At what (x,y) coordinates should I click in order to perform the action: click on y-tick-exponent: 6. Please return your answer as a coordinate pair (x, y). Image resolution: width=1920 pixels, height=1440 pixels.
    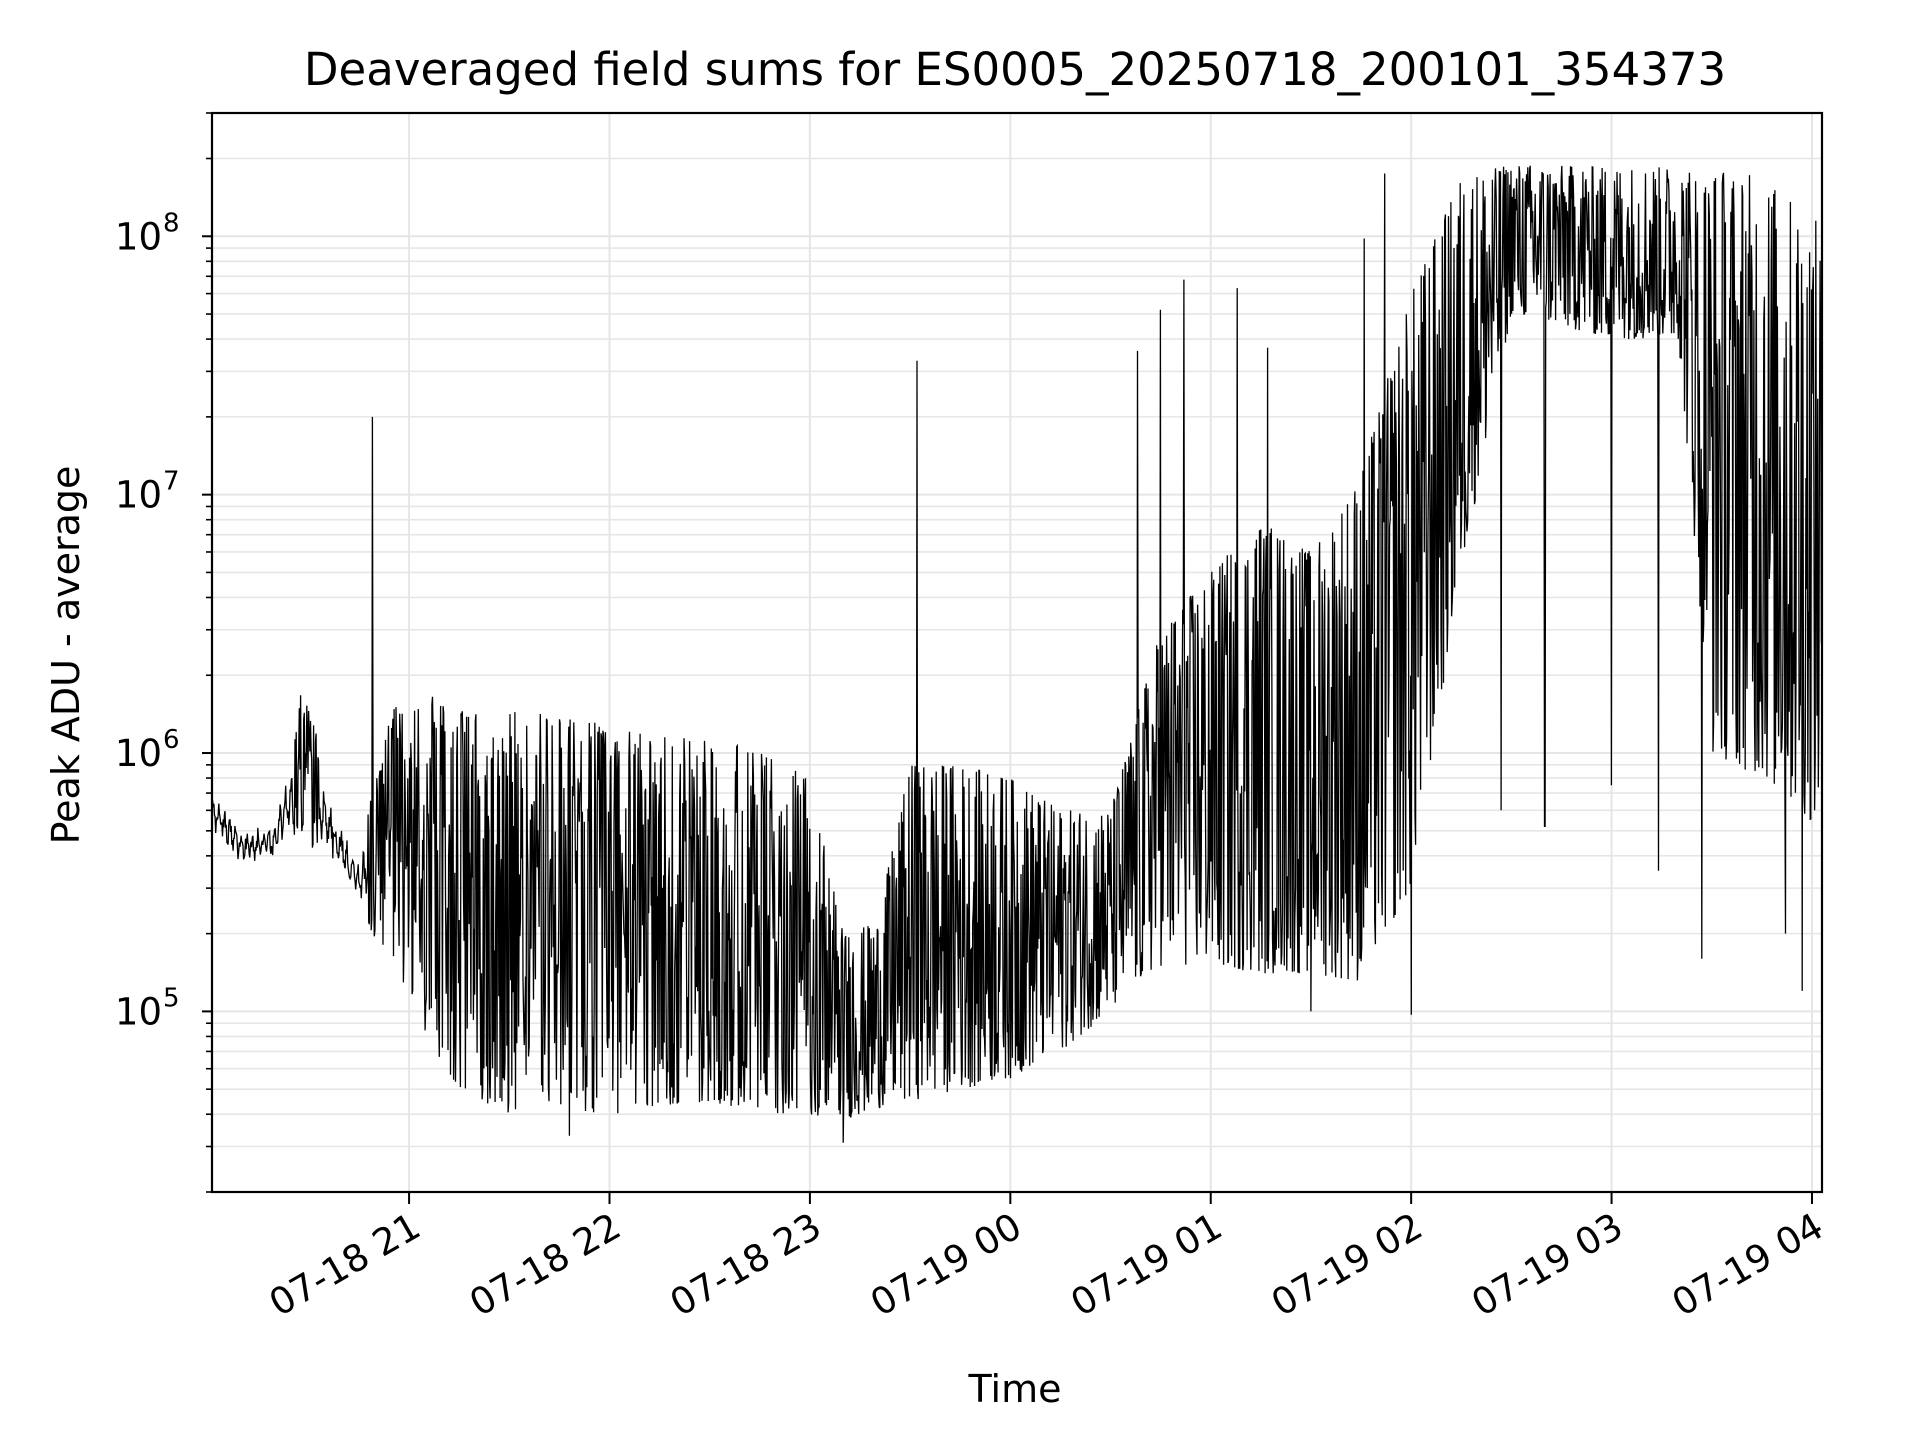
    Looking at the image, I should click on (171, 740).